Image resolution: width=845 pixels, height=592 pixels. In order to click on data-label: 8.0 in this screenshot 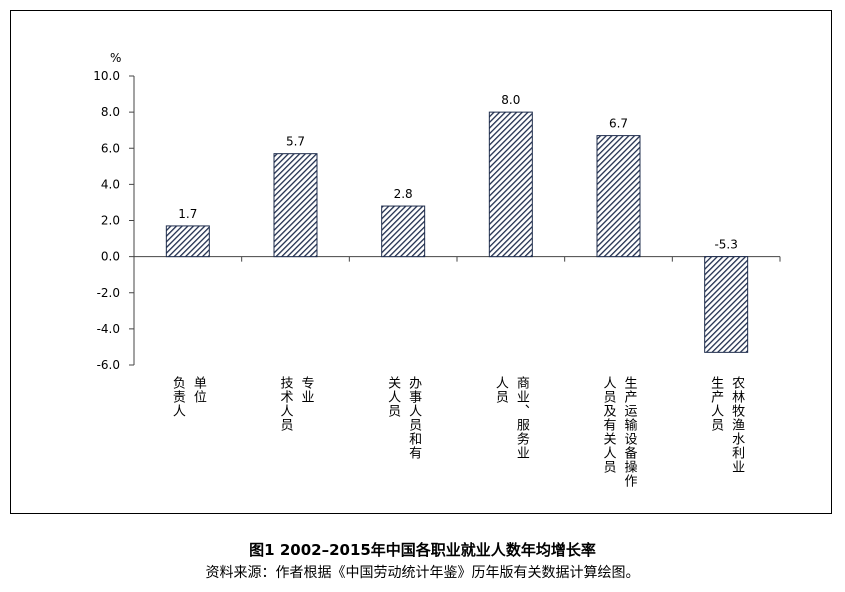, I will do `click(510, 100)`.